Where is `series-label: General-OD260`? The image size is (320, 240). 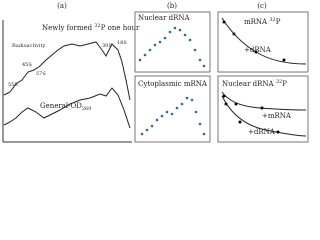
series-label: General-OD260 is located at coordinates (65, 107).